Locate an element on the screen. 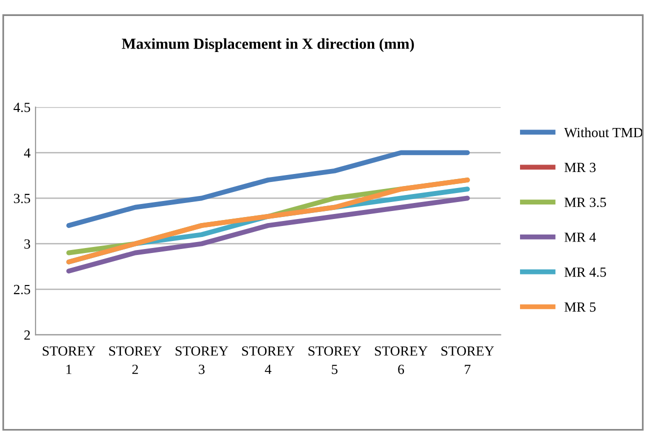  x-tick-label: STOREY 1 is located at coordinates (69, 360).